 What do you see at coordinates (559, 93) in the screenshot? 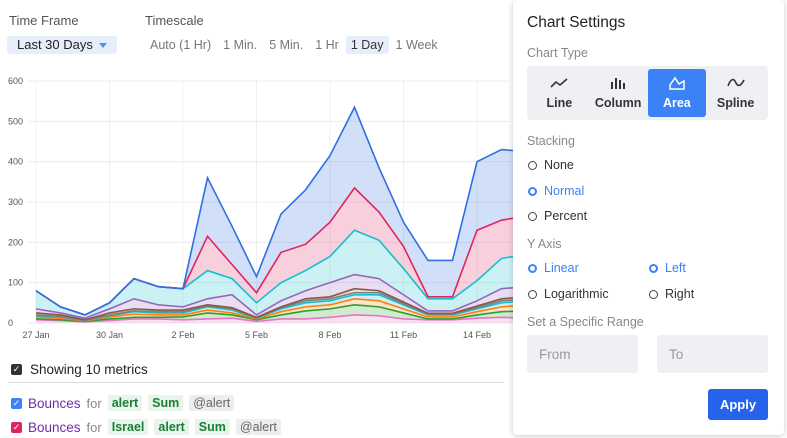
I see `chart-type-line: Line` at bounding box center [559, 93].